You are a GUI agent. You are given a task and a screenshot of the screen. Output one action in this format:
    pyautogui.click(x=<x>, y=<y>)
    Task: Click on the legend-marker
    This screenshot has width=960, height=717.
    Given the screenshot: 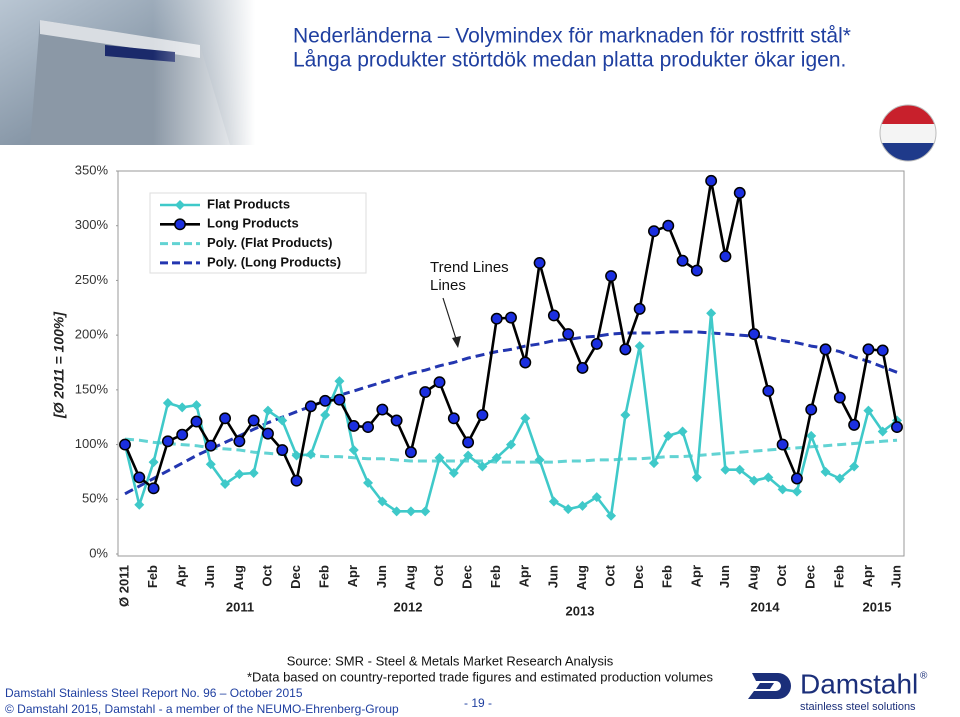 What is the action you would take?
    pyautogui.click(x=180, y=205)
    